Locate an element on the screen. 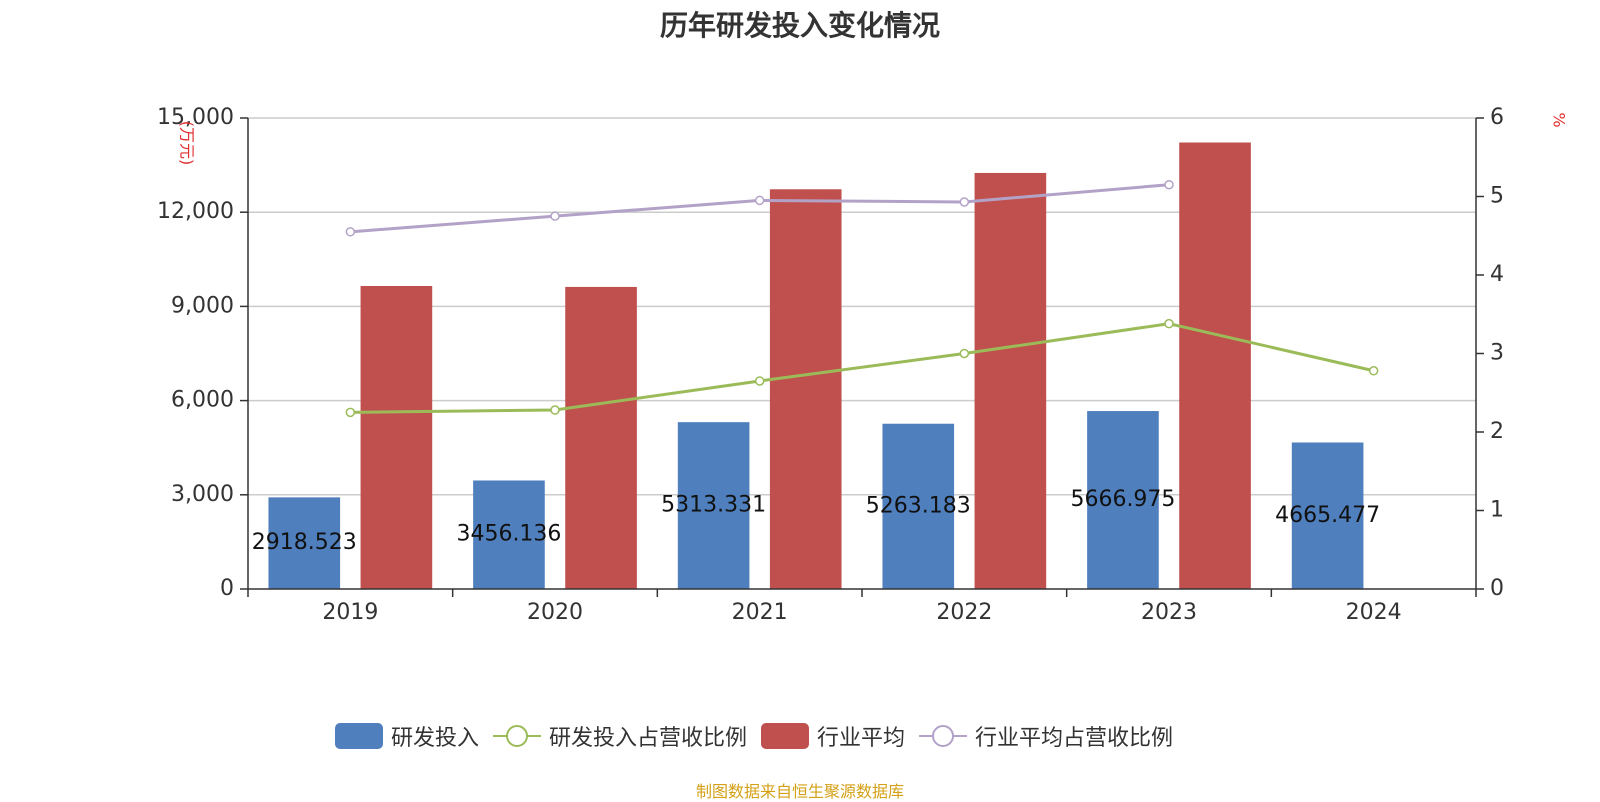  x-axis-tick-label: 2023 is located at coordinates (1169, 612).